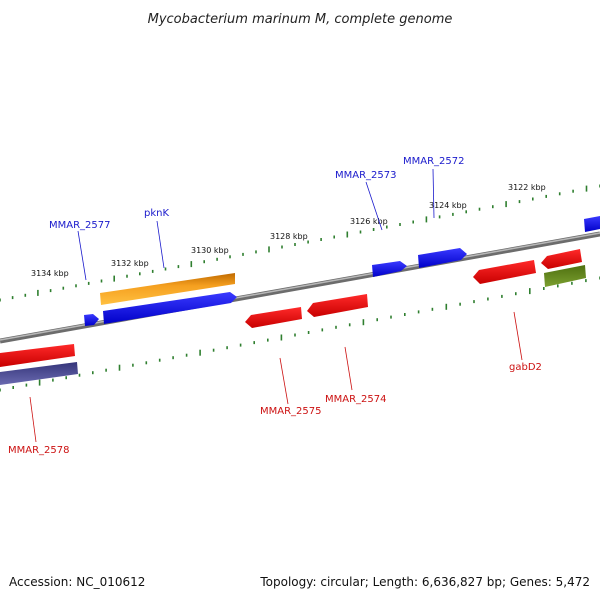 This screenshot has height=600, width=600. What do you see at coordinates (156, 213) in the screenshot?
I see `gene-label: pknK` at bounding box center [156, 213].